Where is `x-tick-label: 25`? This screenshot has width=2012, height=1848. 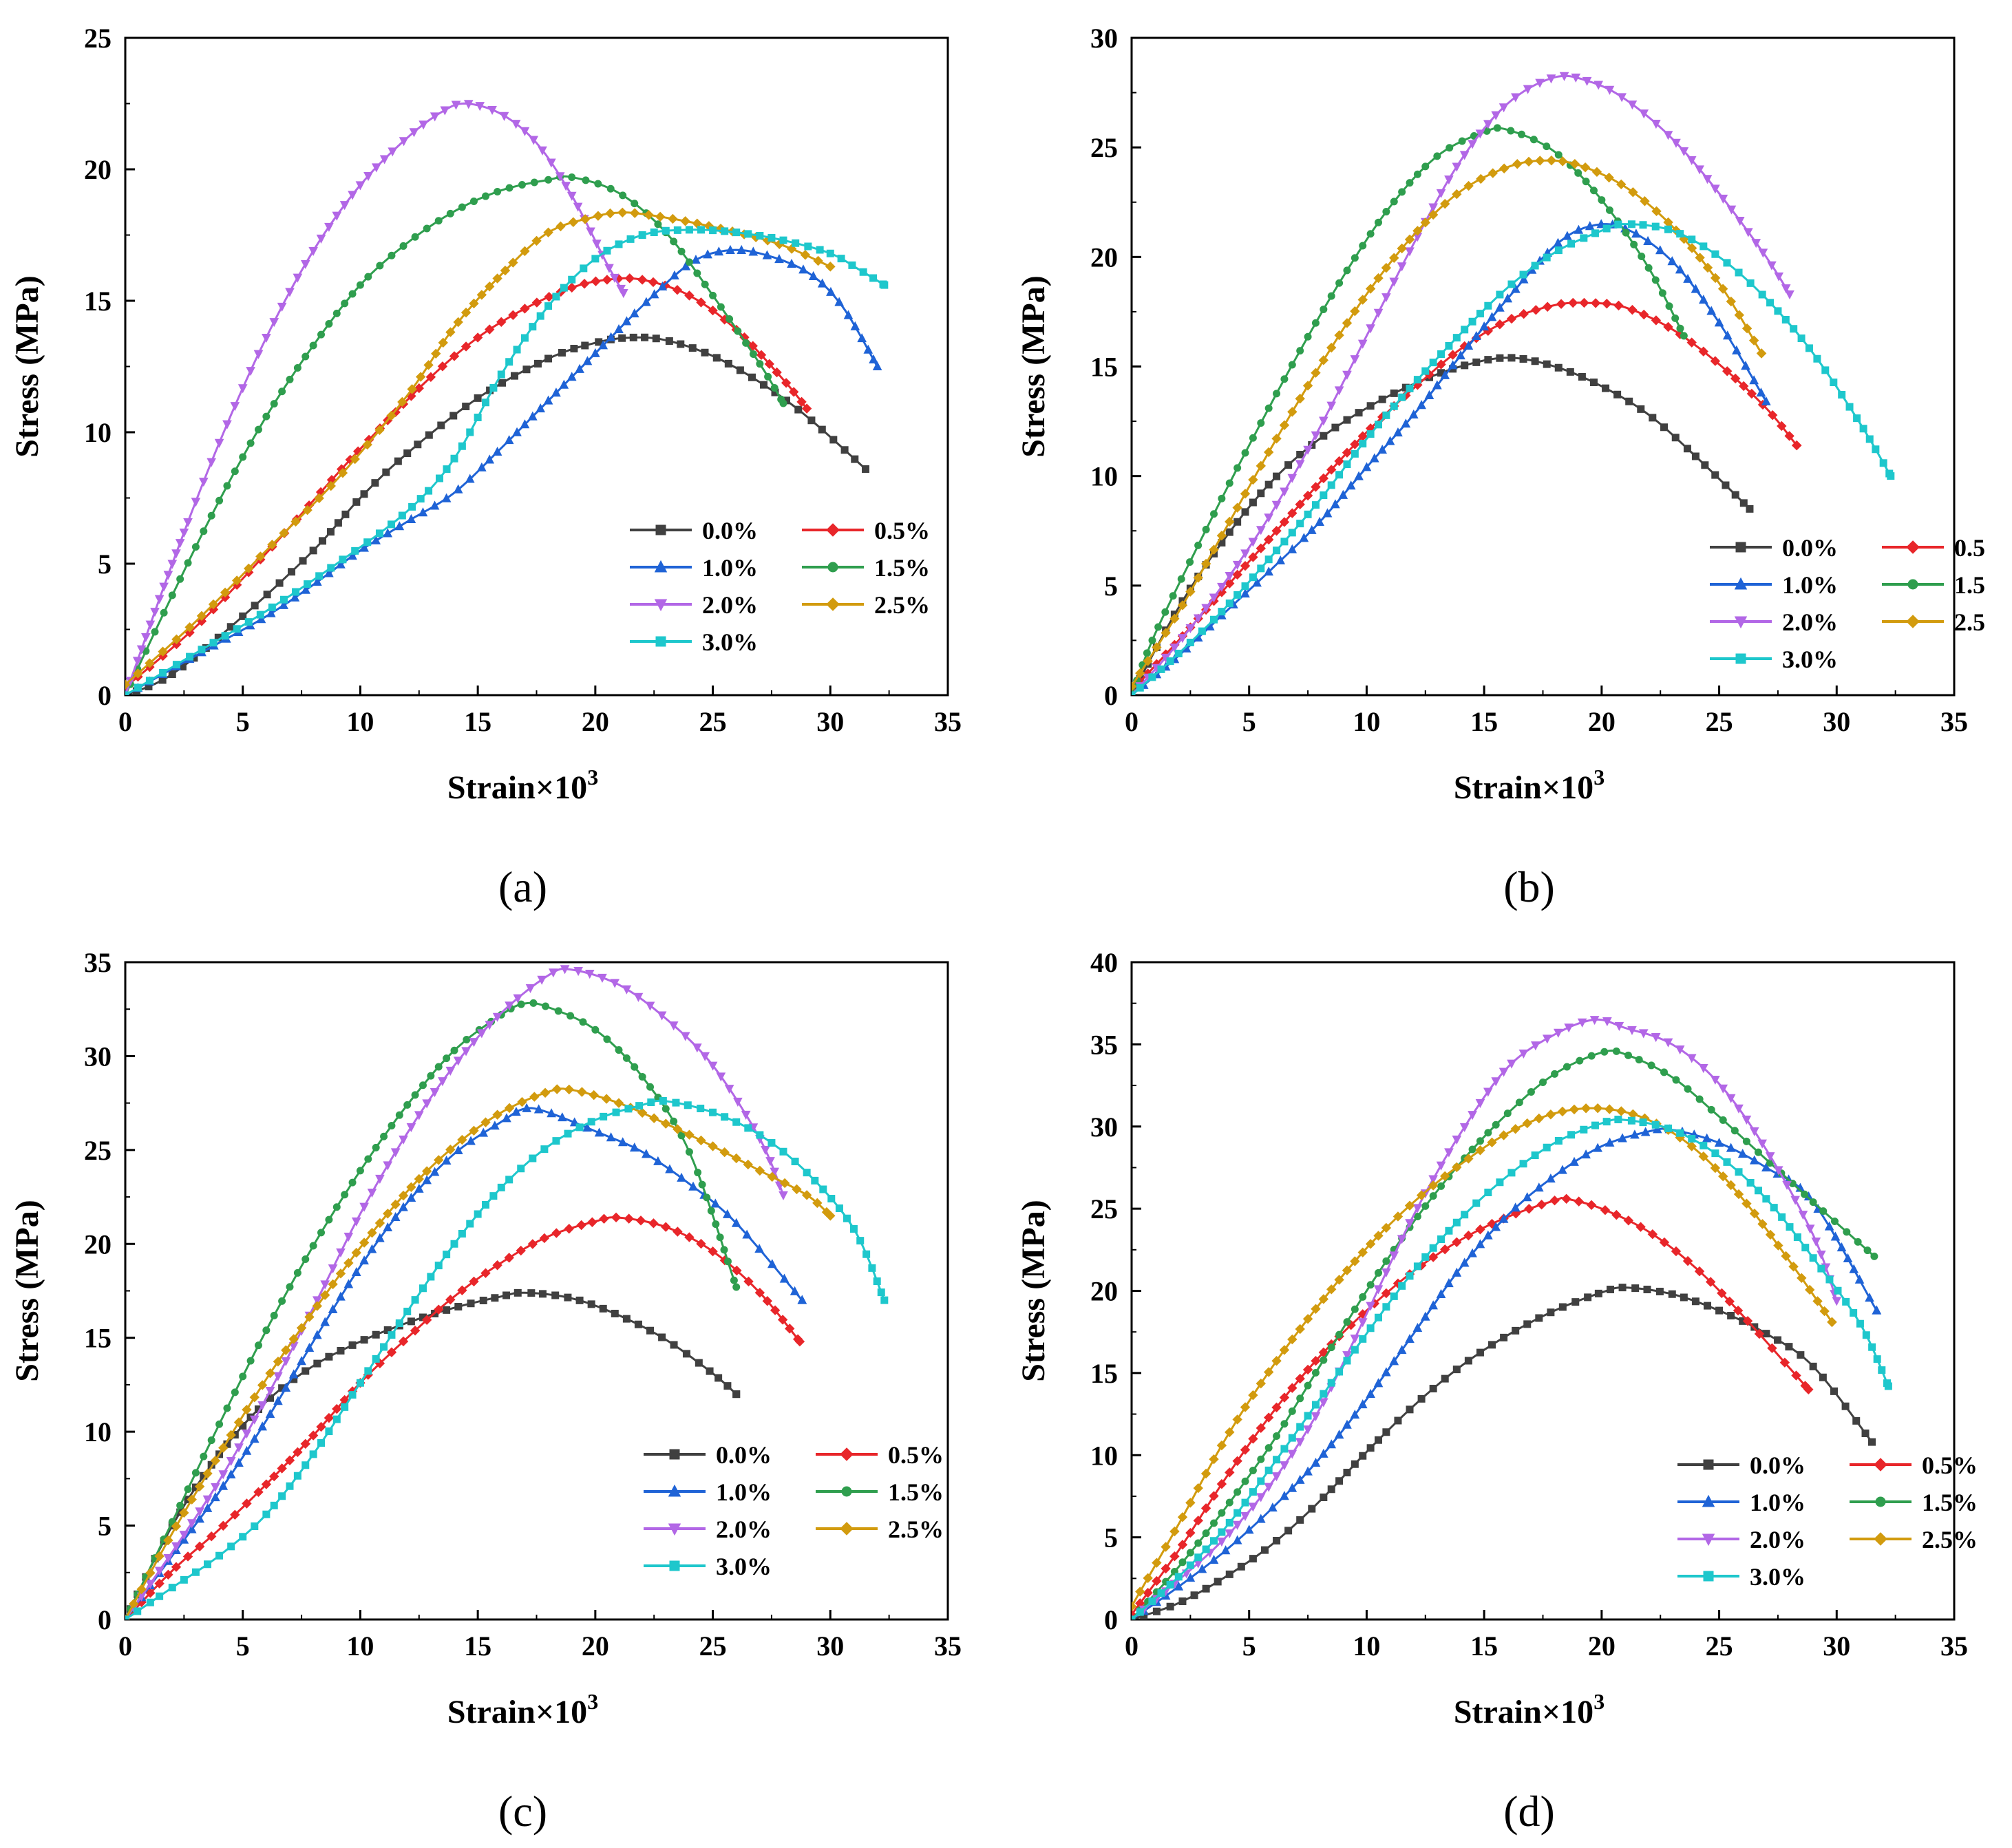 x-tick-label: 25 is located at coordinates (713, 1646).